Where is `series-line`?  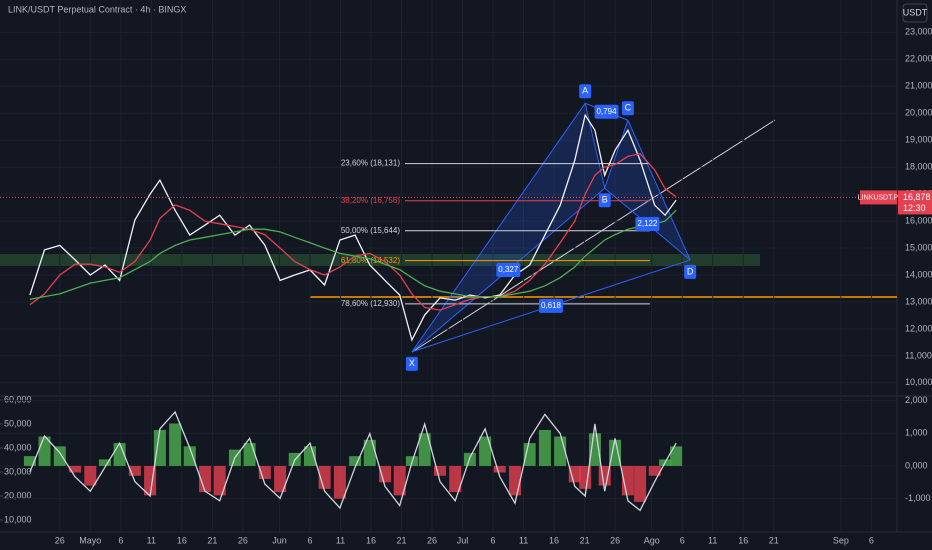
series-line is located at coordinates (353, 461).